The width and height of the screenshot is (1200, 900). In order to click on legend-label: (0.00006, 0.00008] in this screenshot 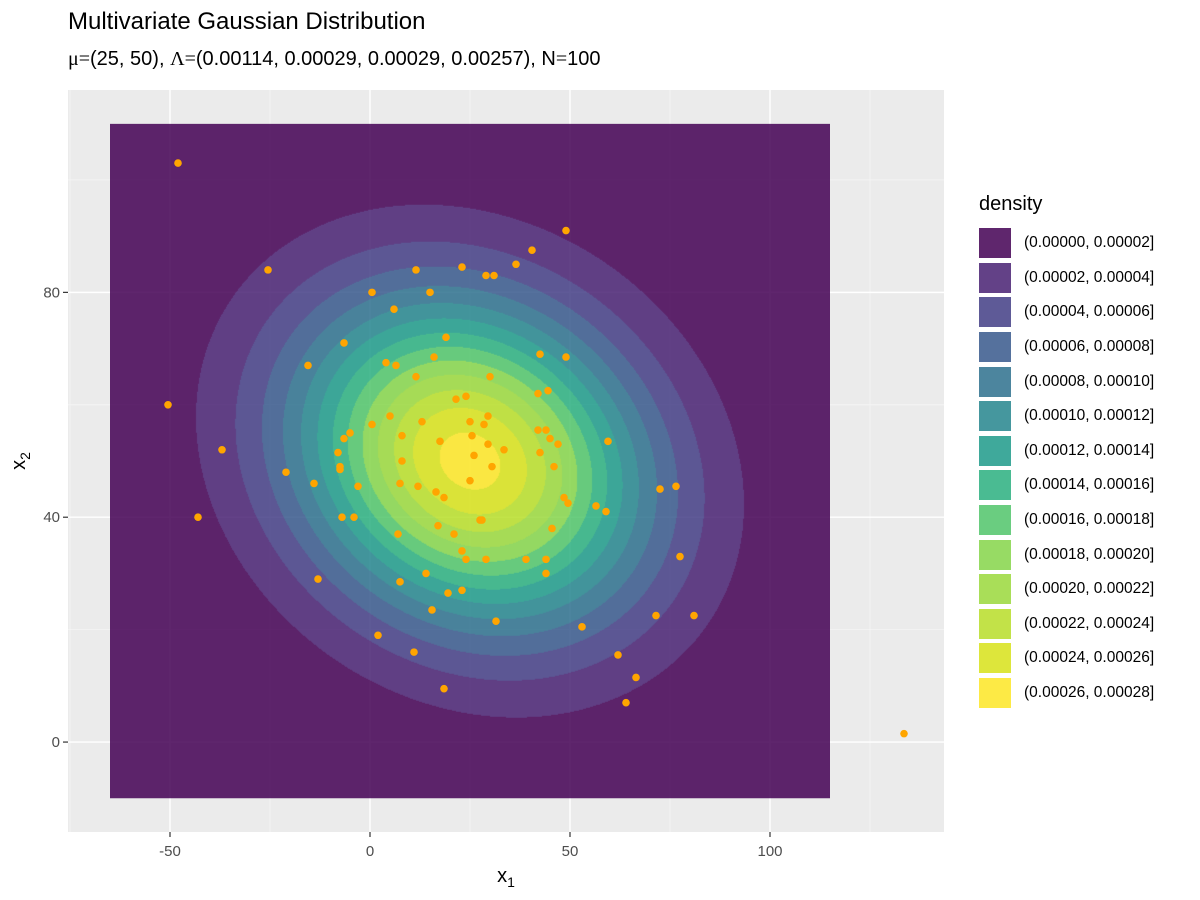, I will do `click(1089, 347)`.